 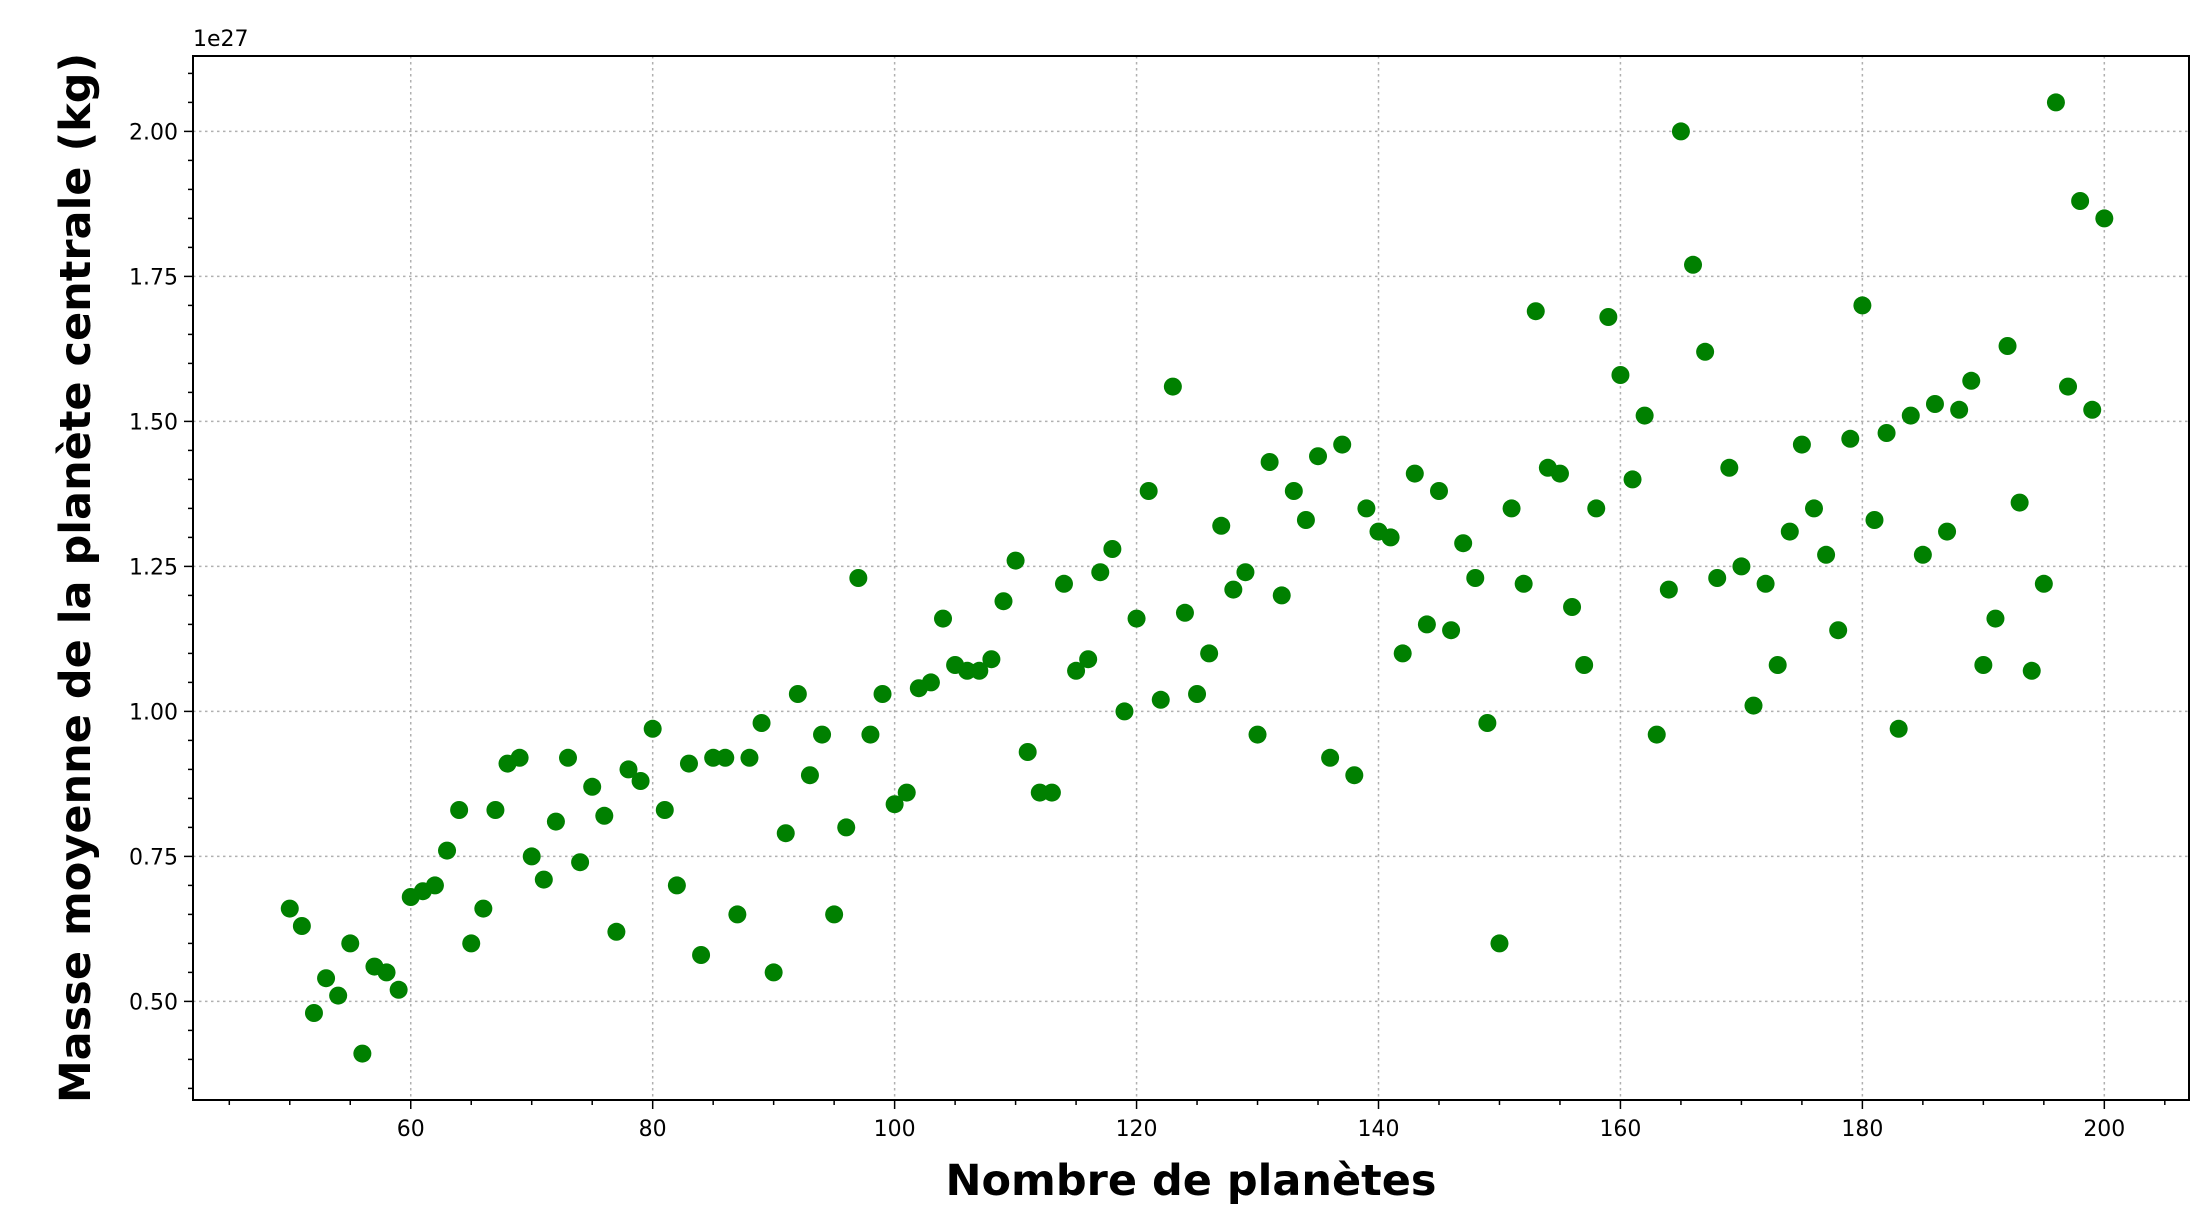 What do you see at coordinates (153, 712) in the screenshot?
I see `y-tick-label: 1.00` at bounding box center [153, 712].